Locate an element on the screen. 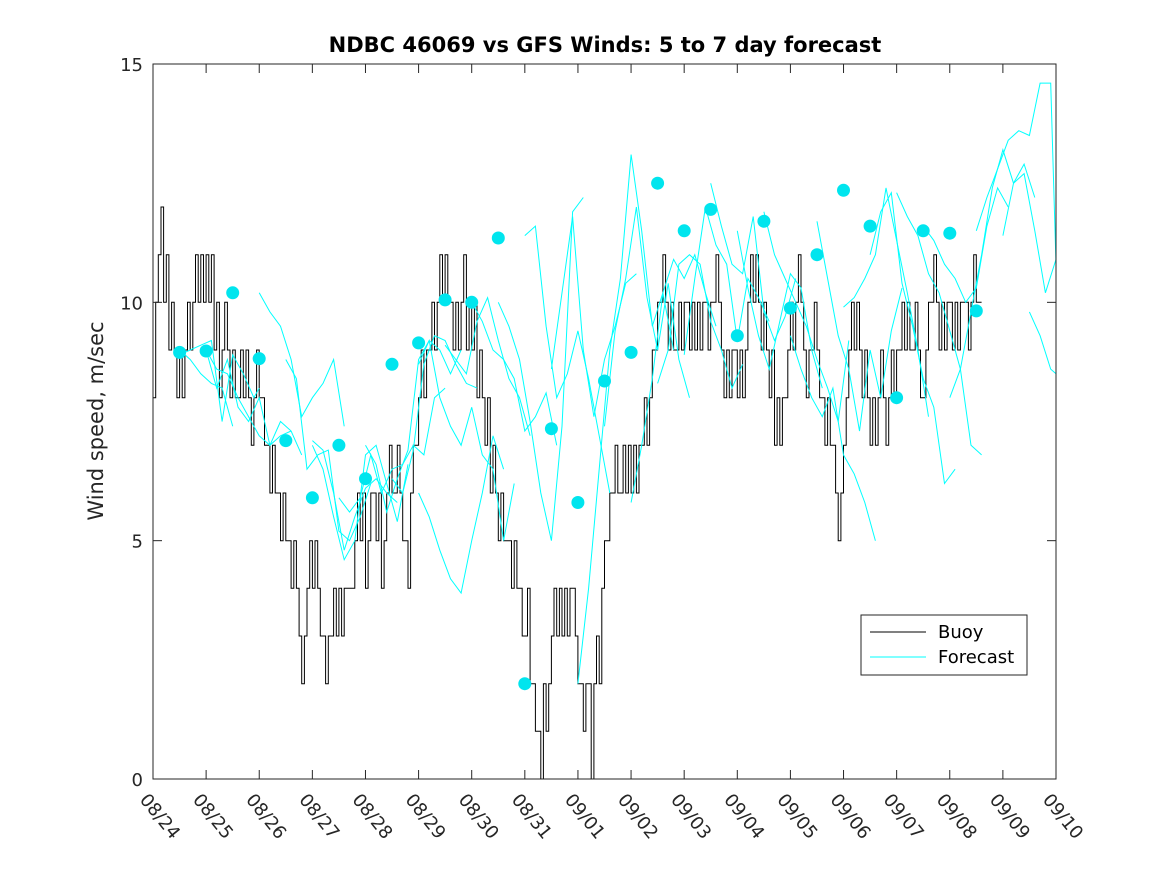  legend-buoy-label: Buoy is located at coordinates (961, 632).